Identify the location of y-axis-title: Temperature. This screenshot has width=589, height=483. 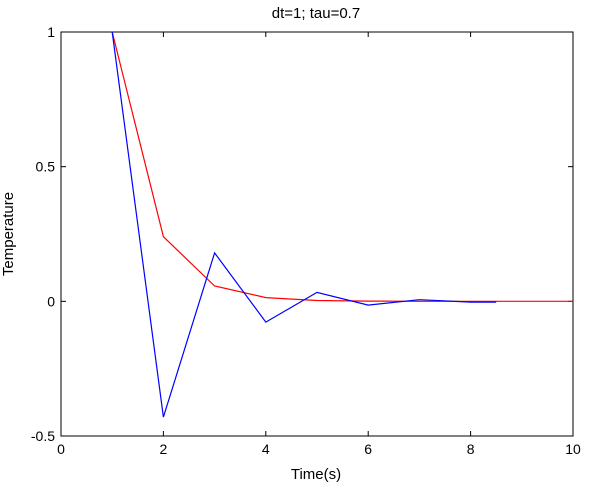
(8, 234).